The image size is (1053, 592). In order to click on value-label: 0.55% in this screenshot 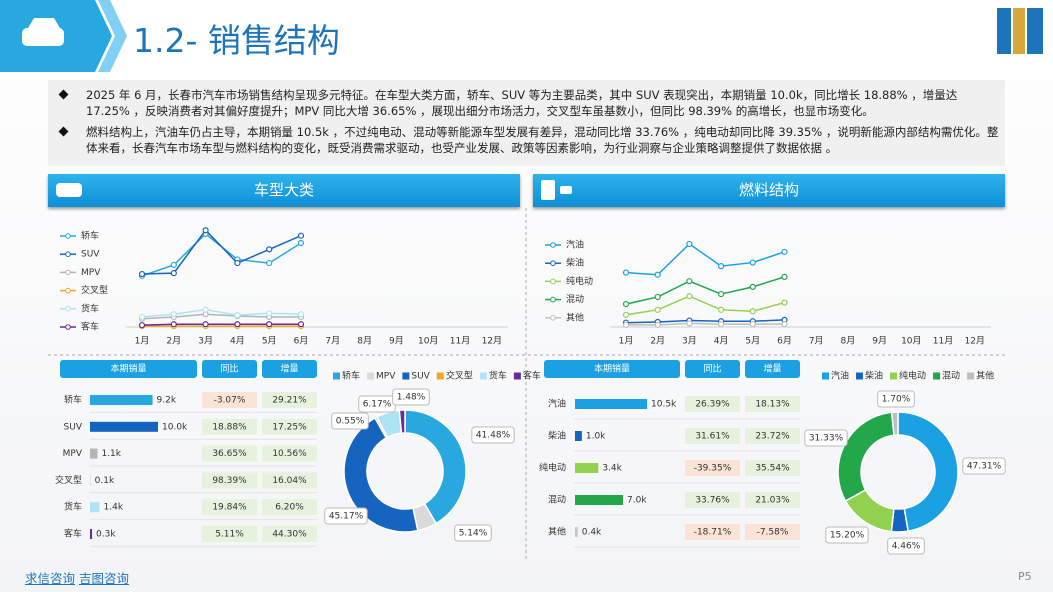, I will do `click(350, 422)`.